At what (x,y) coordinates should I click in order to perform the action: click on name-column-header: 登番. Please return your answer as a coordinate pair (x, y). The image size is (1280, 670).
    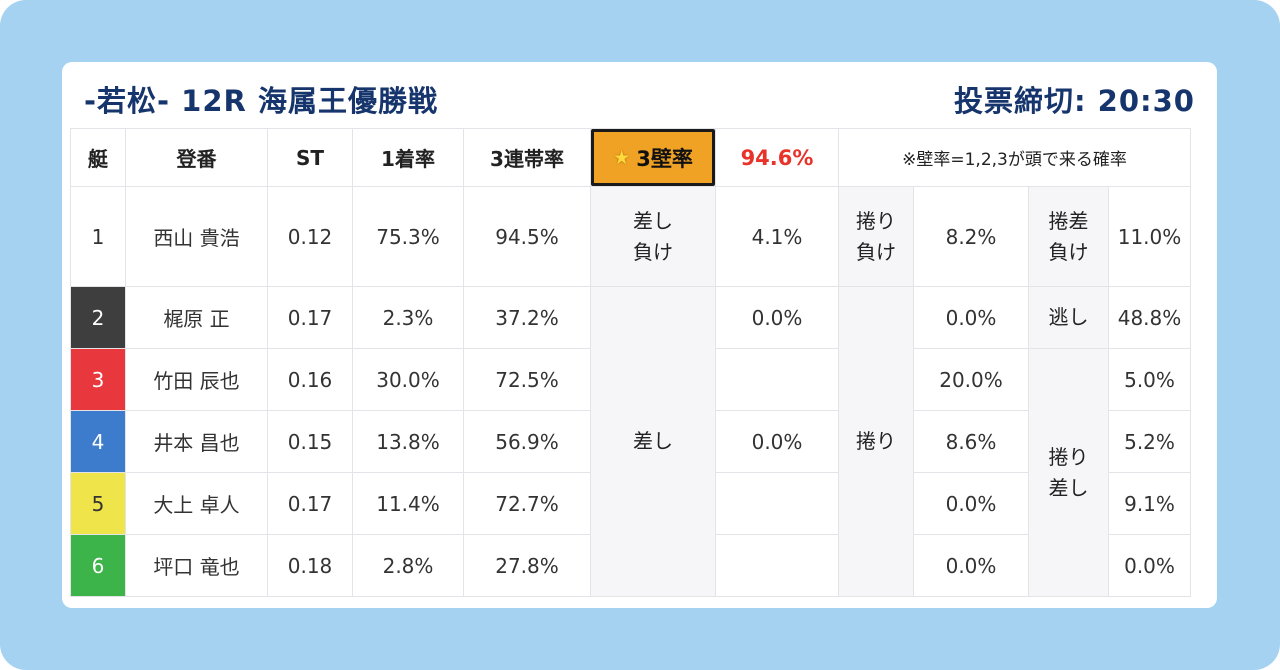
    Looking at the image, I should click on (196, 157).